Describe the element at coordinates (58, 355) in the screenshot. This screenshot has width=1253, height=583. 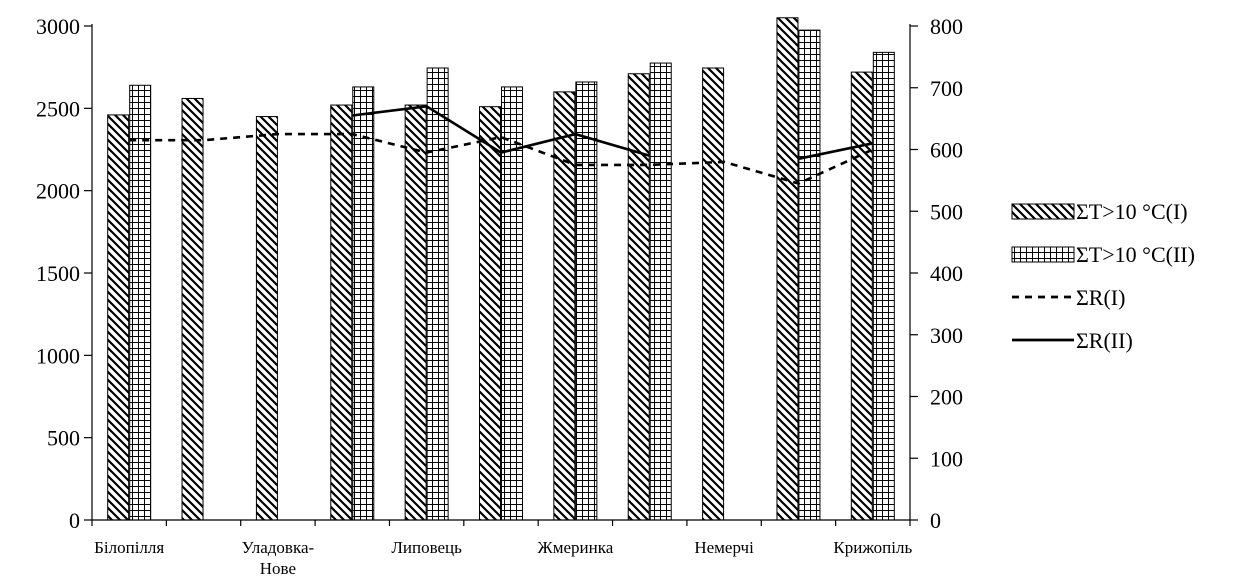
I see `y-left-tick-label: 1000` at that location.